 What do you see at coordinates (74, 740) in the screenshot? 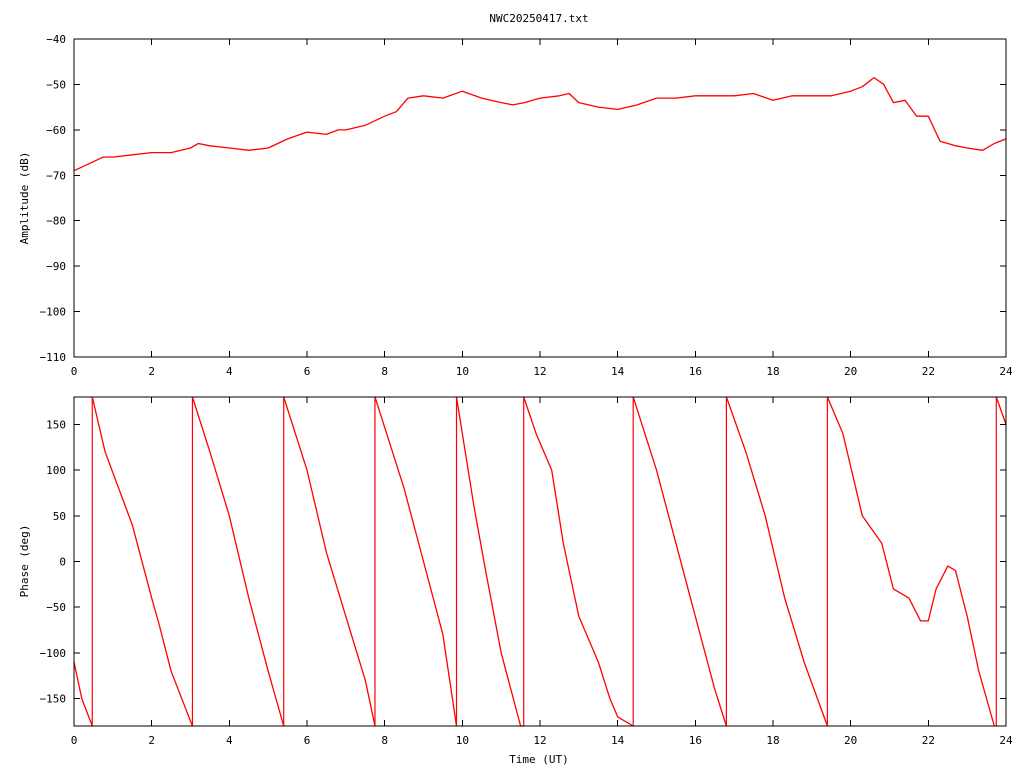
I see `phase-xtick-label: 0` at bounding box center [74, 740].